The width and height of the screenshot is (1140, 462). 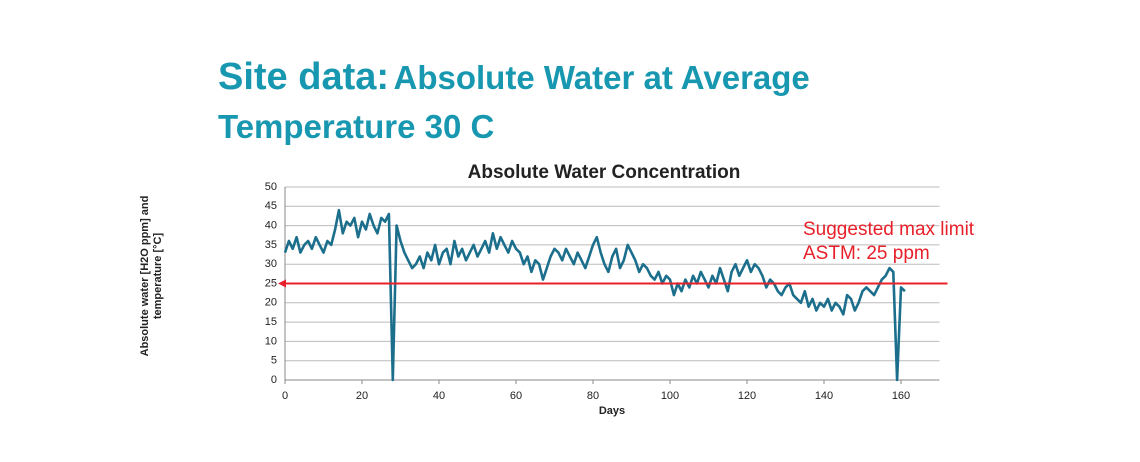 I want to click on reference-arrow, so click(x=282, y=283).